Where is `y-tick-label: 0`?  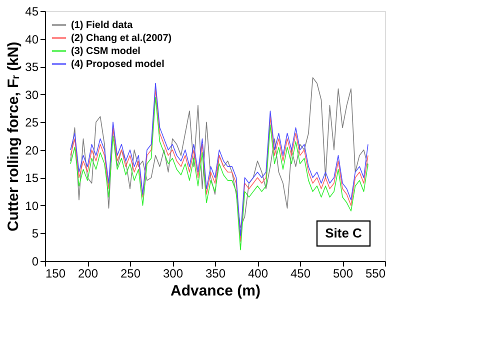
y-tick-label: 0 is located at coordinates (35, 261).